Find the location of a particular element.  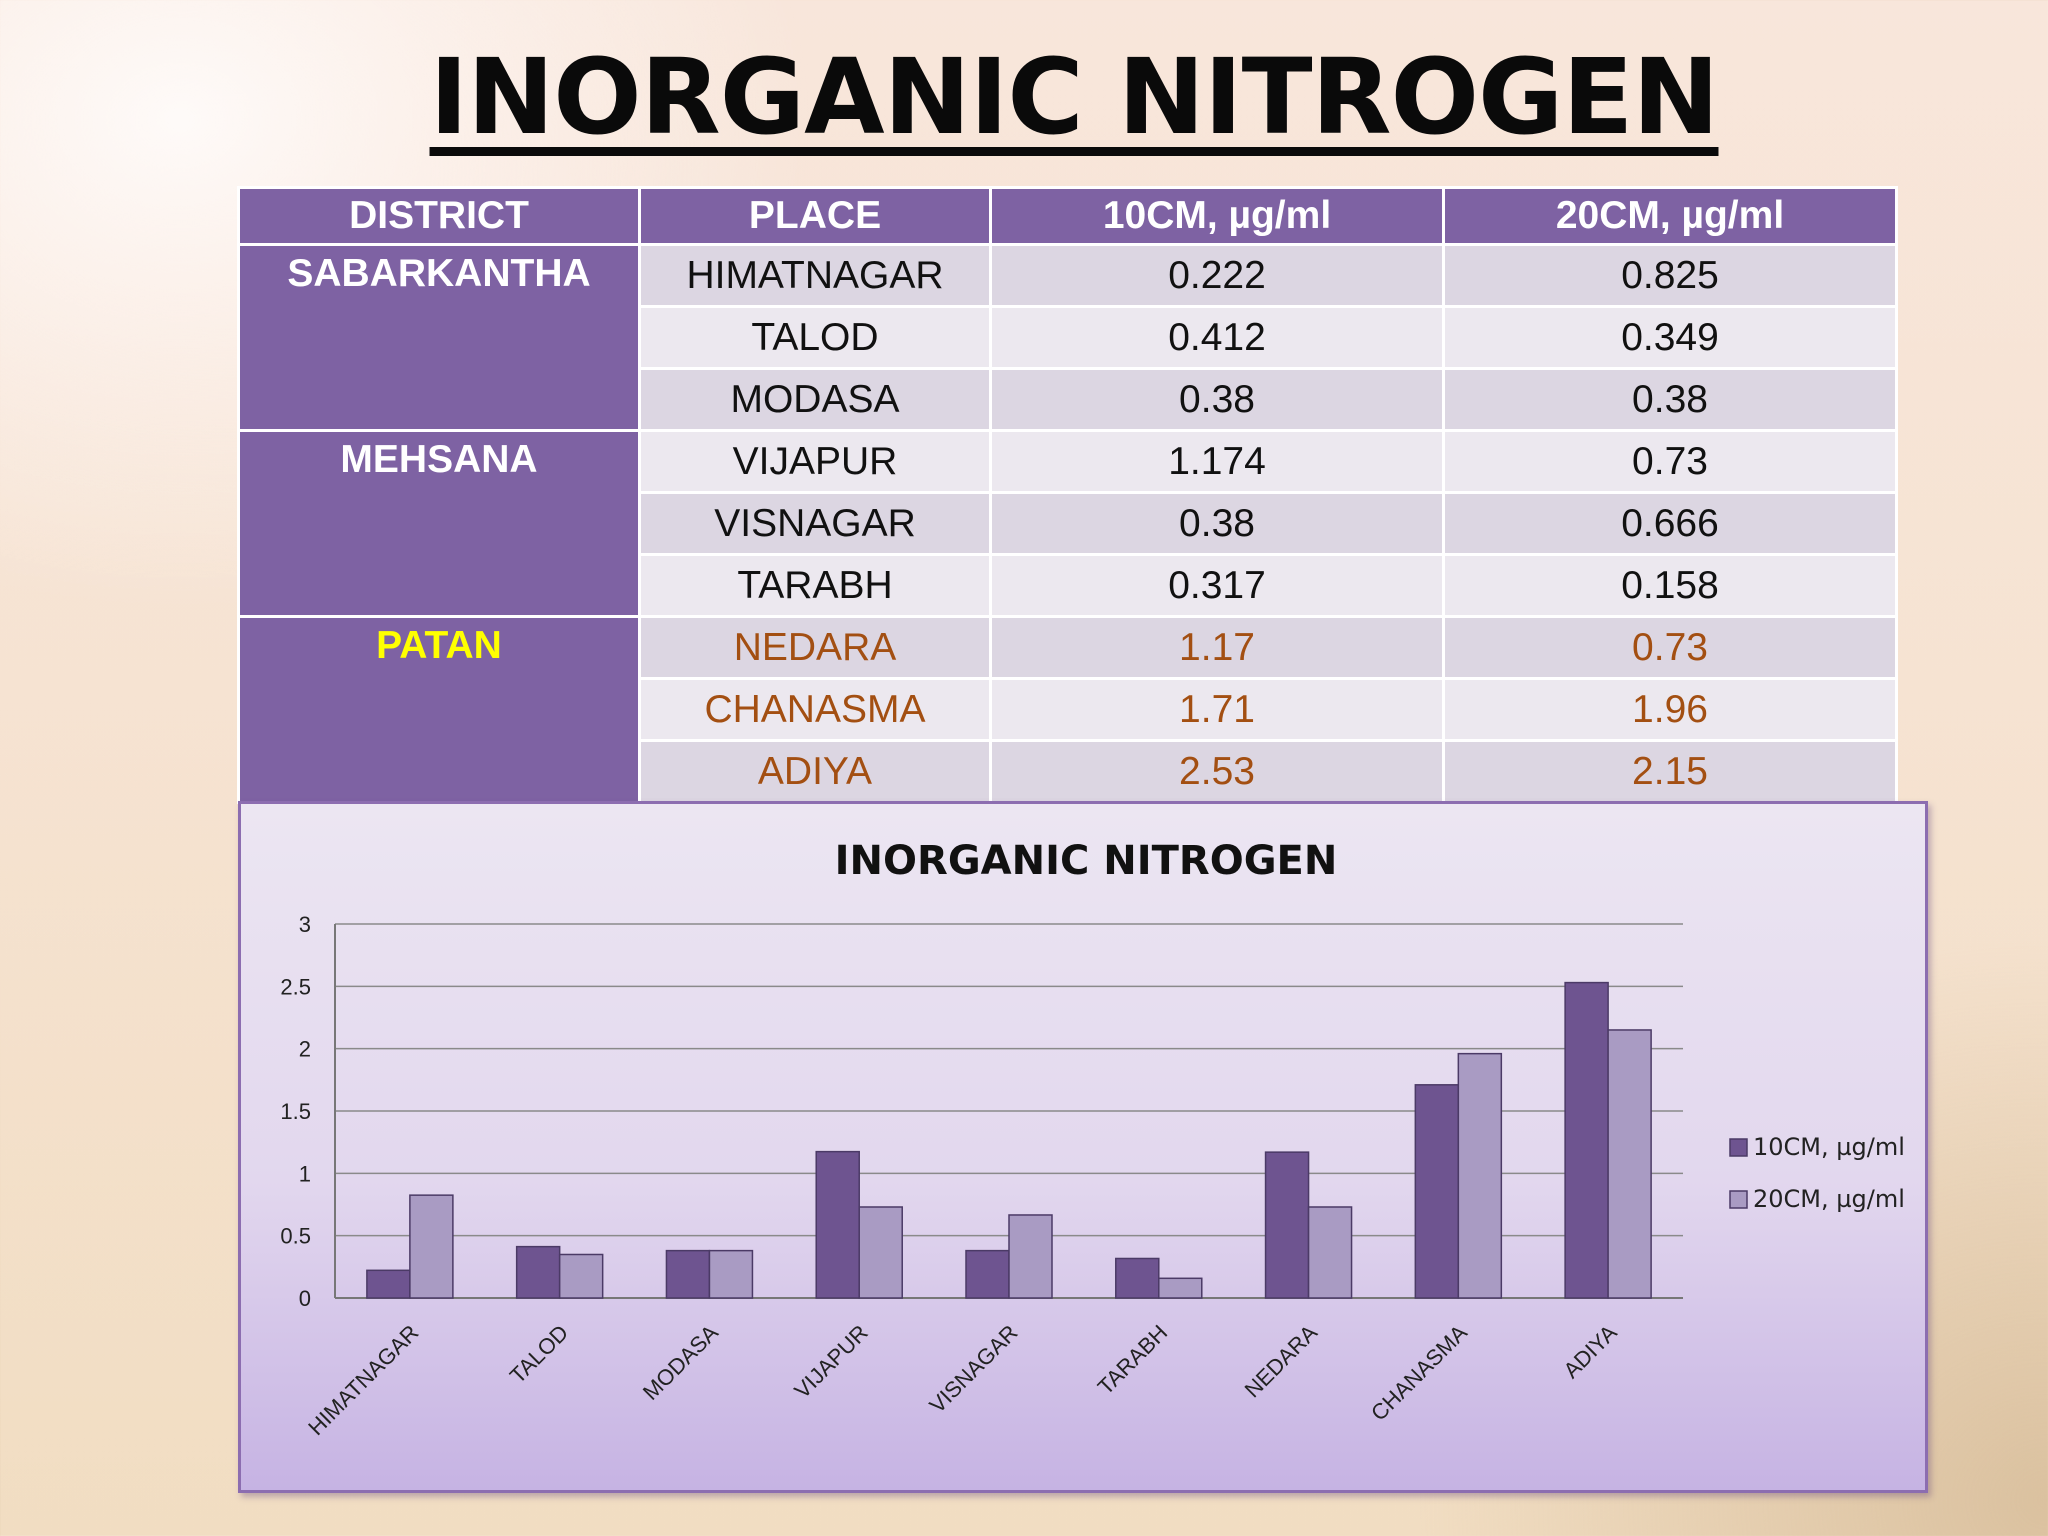

value-10cm-cell: 0.412 is located at coordinates (1217, 337).